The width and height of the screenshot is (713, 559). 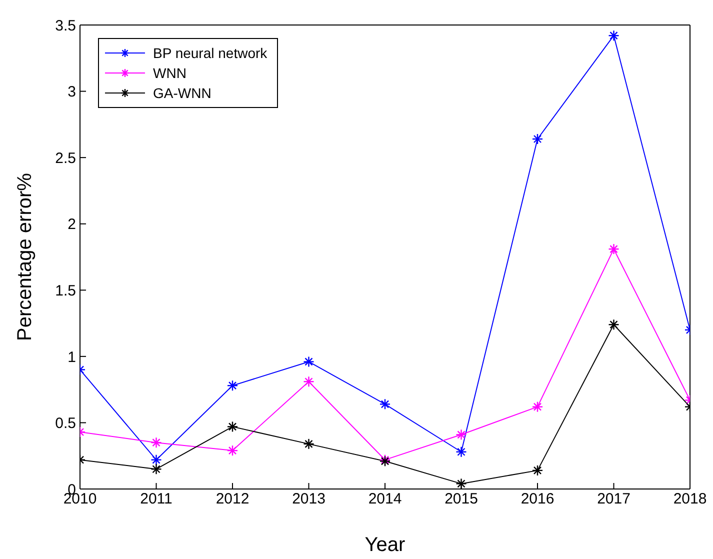 I want to click on x-tick-label: 2018, so click(x=690, y=499).